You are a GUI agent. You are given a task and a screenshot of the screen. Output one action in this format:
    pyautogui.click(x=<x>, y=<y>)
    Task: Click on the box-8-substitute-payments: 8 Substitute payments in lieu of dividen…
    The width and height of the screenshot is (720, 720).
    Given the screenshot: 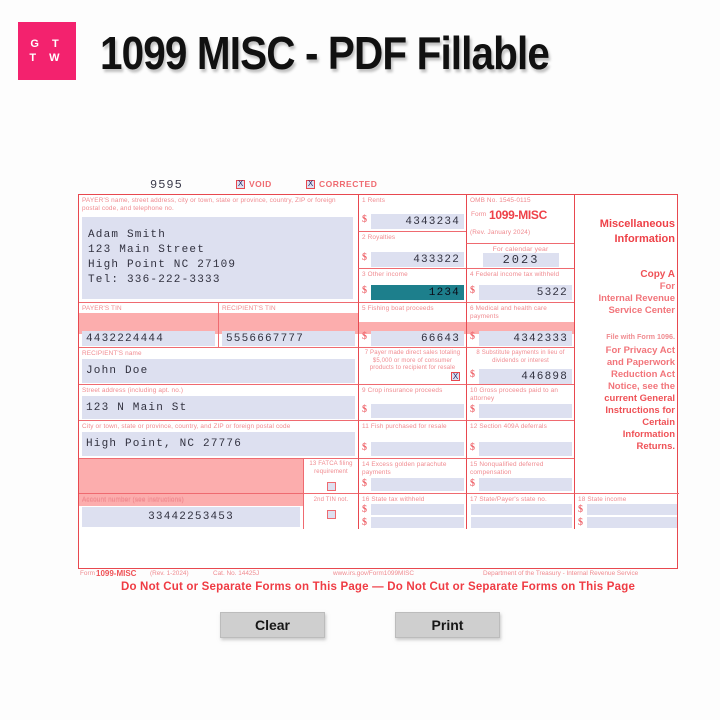 What is the action you would take?
    pyautogui.click(x=520, y=365)
    